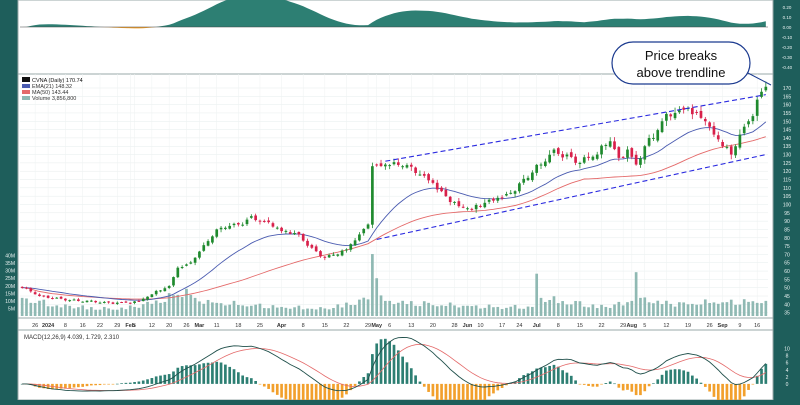 The width and height of the screenshot is (800, 405). I want to click on price-tick-label: 145, so click(787, 131).